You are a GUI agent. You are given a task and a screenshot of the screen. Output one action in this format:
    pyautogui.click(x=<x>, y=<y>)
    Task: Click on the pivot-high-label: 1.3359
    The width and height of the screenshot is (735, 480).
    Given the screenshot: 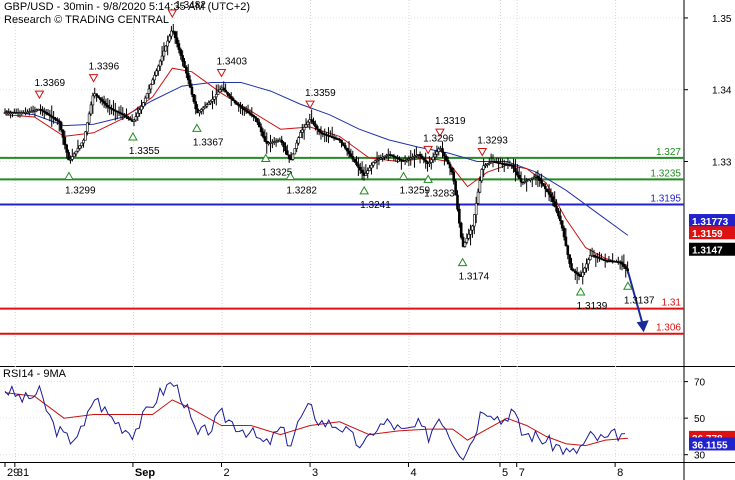 What is the action you would take?
    pyautogui.click(x=320, y=93)
    